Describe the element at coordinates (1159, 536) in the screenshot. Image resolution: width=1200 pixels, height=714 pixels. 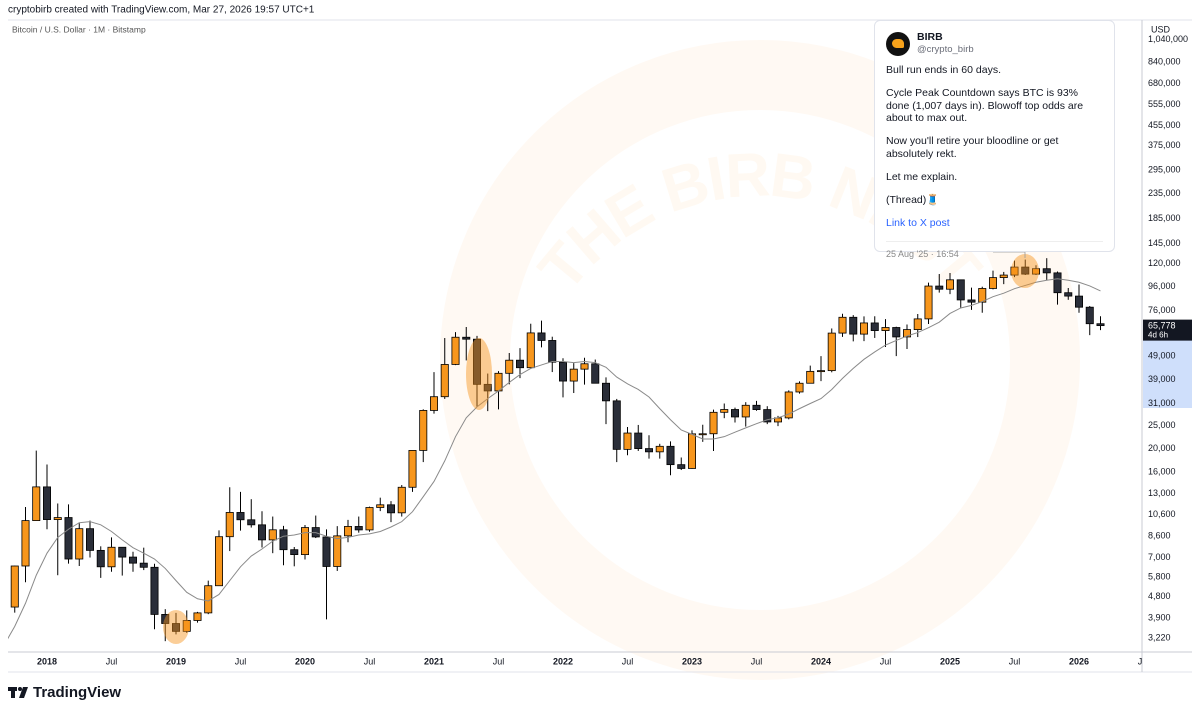
I see `y-tick-label: 8,600` at that location.